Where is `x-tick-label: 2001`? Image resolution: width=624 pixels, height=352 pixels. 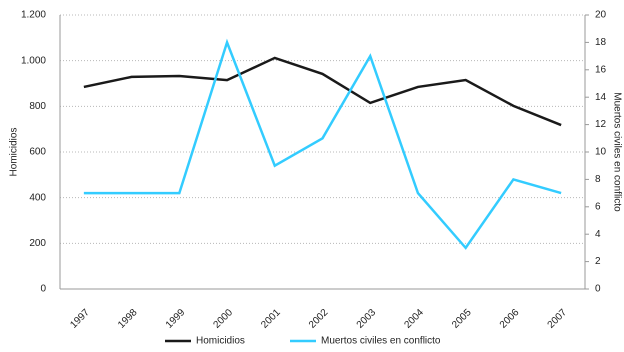 x-tick-label: 2001 is located at coordinates (271, 319).